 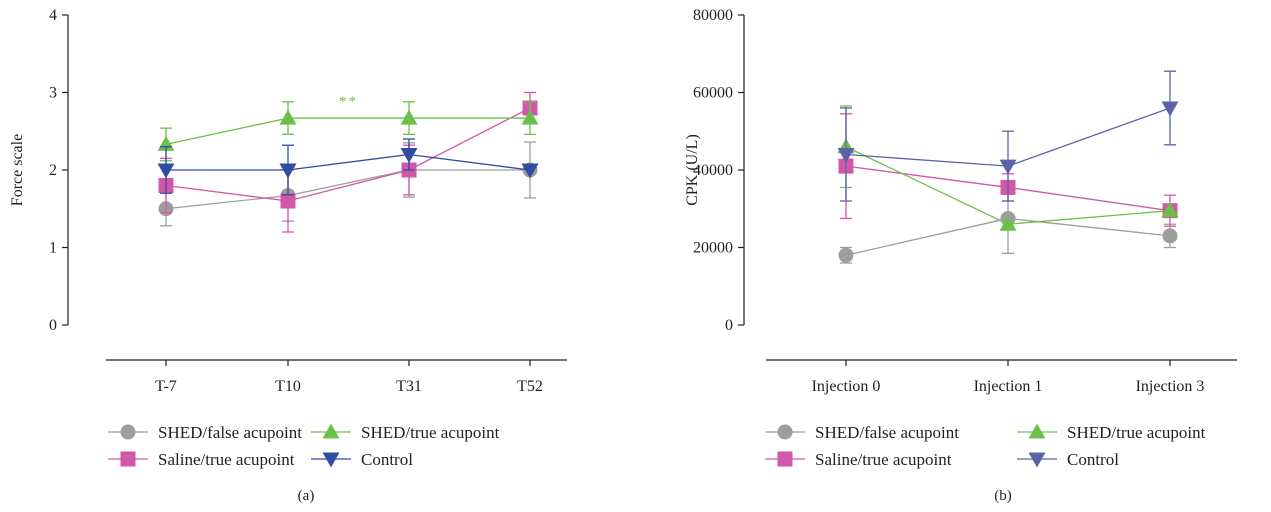 I want to click on y-tick-label: 1, so click(x=53, y=248).